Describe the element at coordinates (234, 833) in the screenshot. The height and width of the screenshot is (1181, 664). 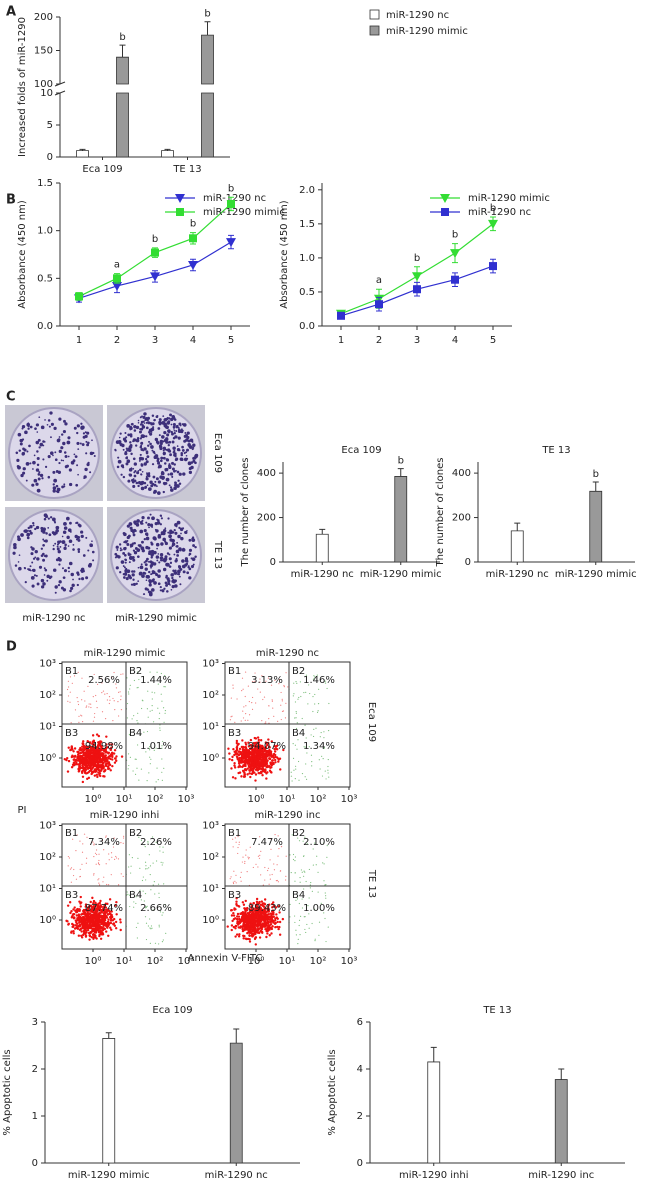
I see `quadrant-name: B1` at that location.